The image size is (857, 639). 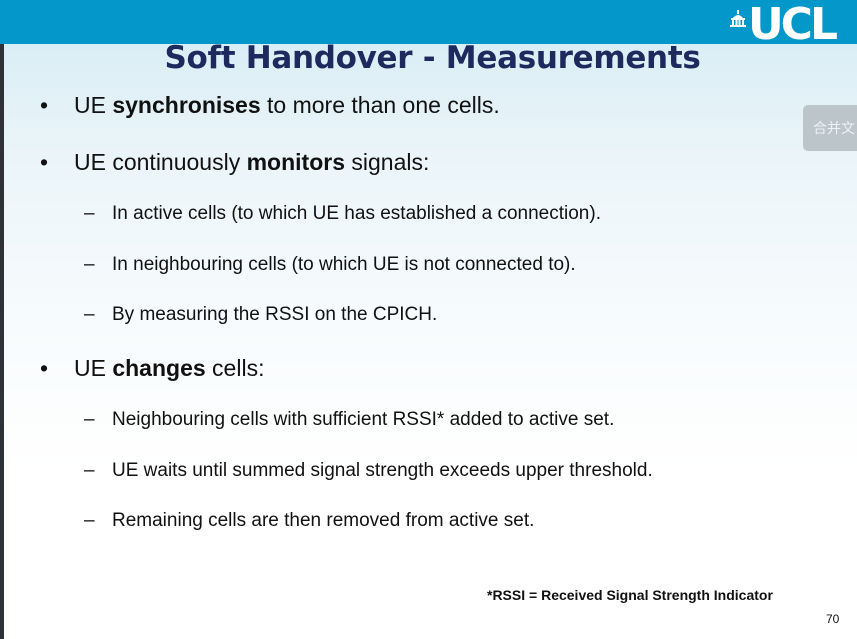 What do you see at coordinates (380, 105) in the screenshot?
I see `text-run: to more than one cells.` at bounding box center [380, 105].